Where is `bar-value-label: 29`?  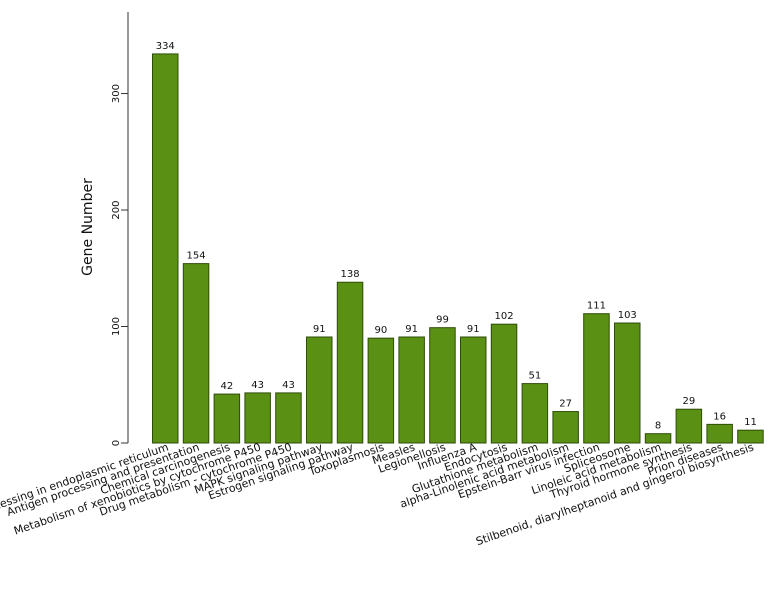 bar-value-label: 29 is located at coordinates (688, 401).